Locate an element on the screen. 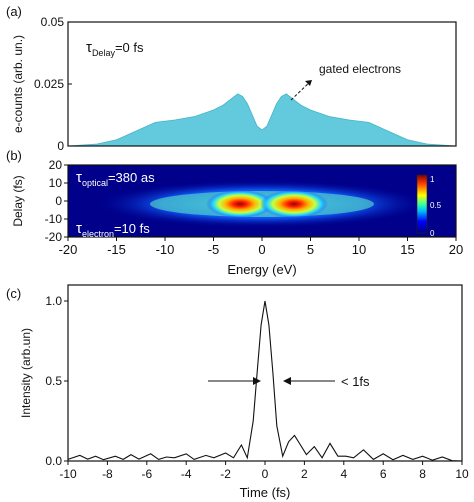 The width and height of the screenshot is (474, 502). x-tick-label-c: 4 is located at coordinates (343, 474).